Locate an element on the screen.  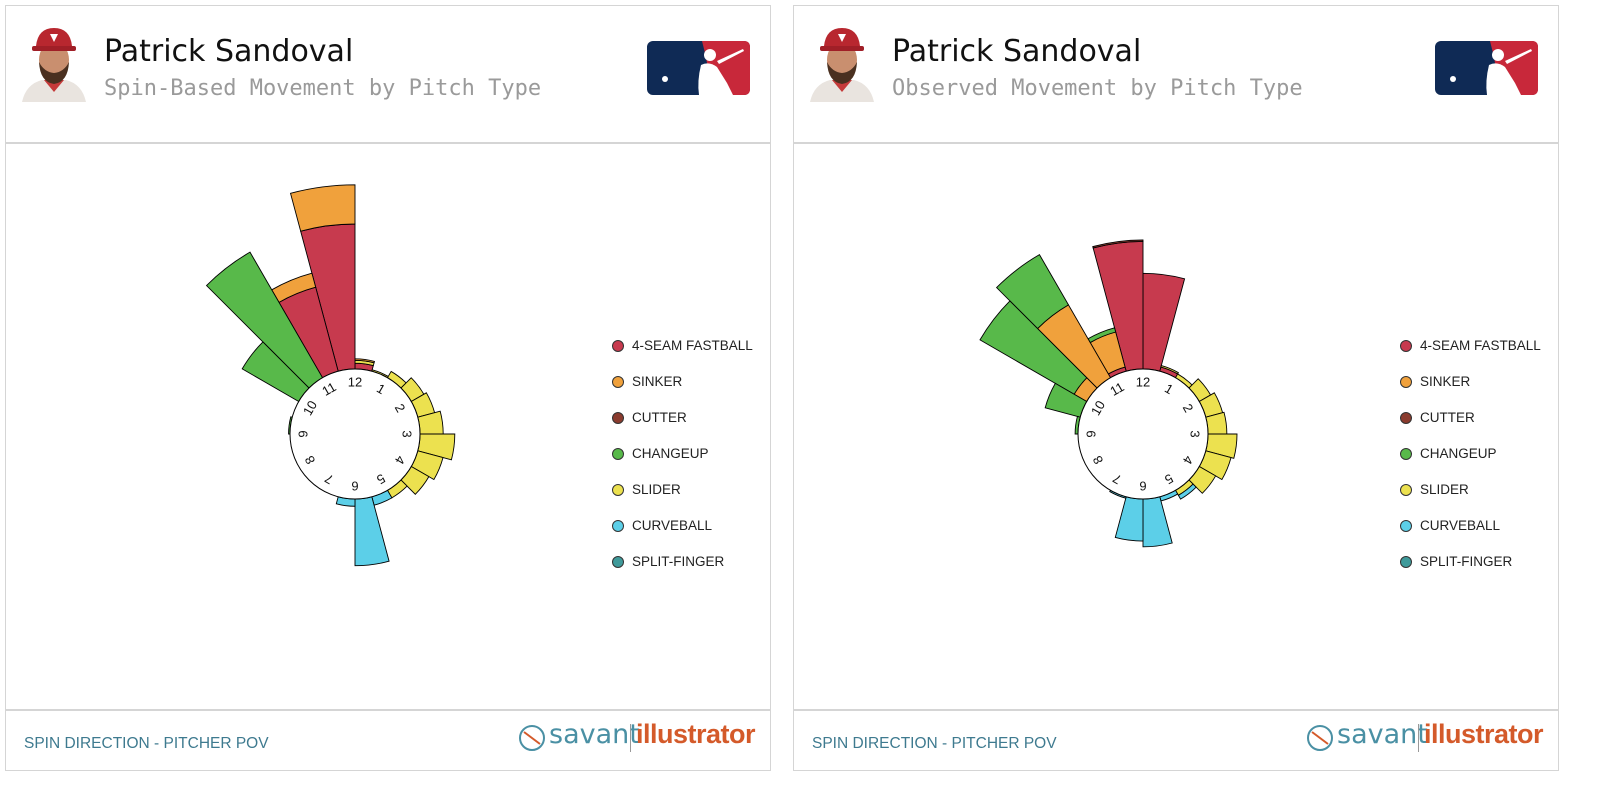
radial-bars is located at coordinates (330, 375).